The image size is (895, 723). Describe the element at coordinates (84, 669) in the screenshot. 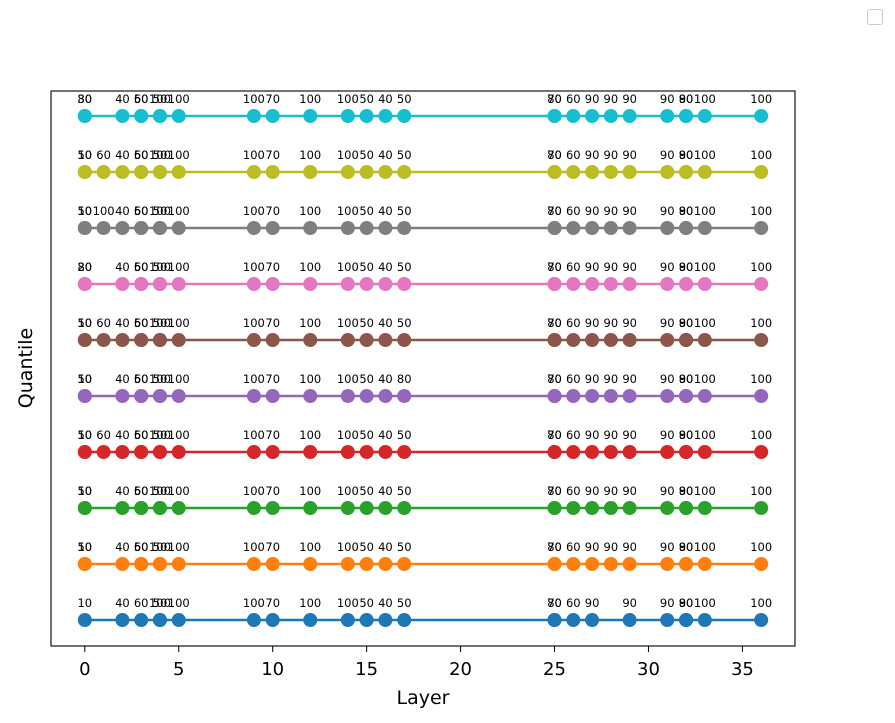

I see `x-tick-label: 0` at that location.